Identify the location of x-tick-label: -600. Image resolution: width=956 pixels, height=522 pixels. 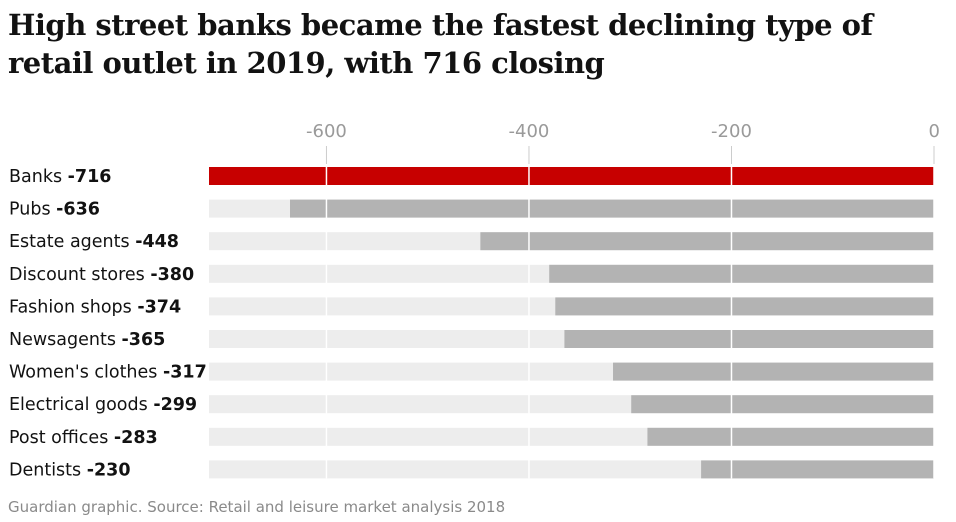
(326, 131).